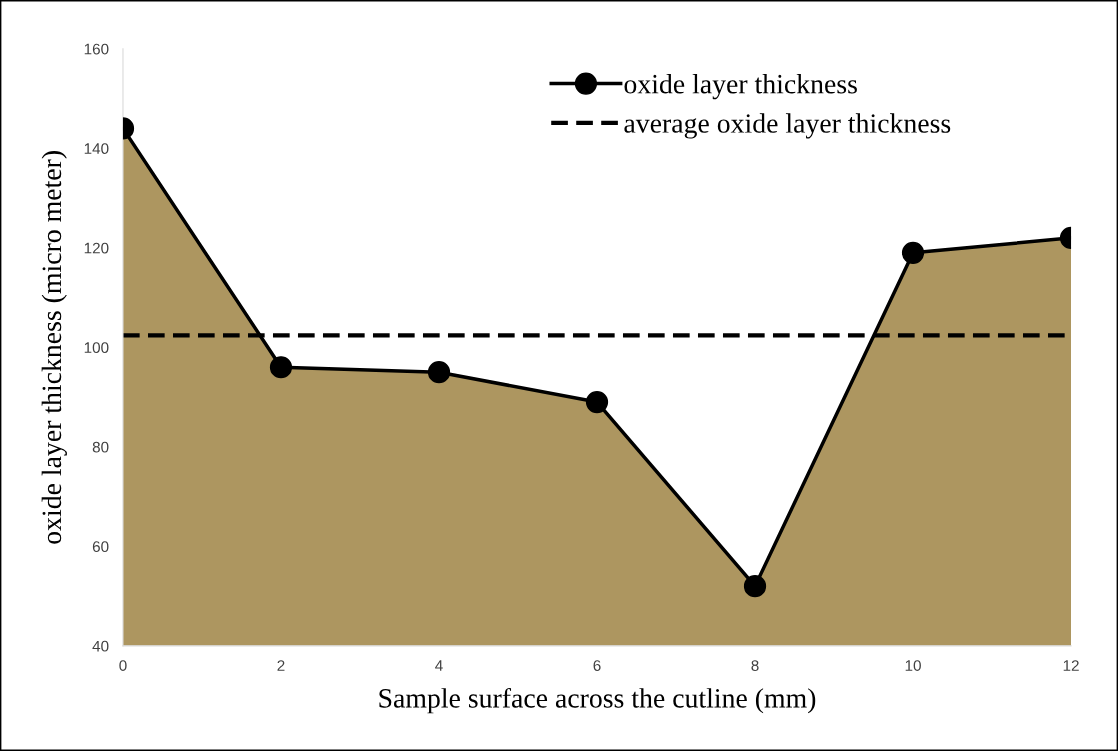 This screenshot has width=1118, height=751. Describe the element at coordinates (100, 547) in the screenshot. I see `y-tick-label: 60` at that location.